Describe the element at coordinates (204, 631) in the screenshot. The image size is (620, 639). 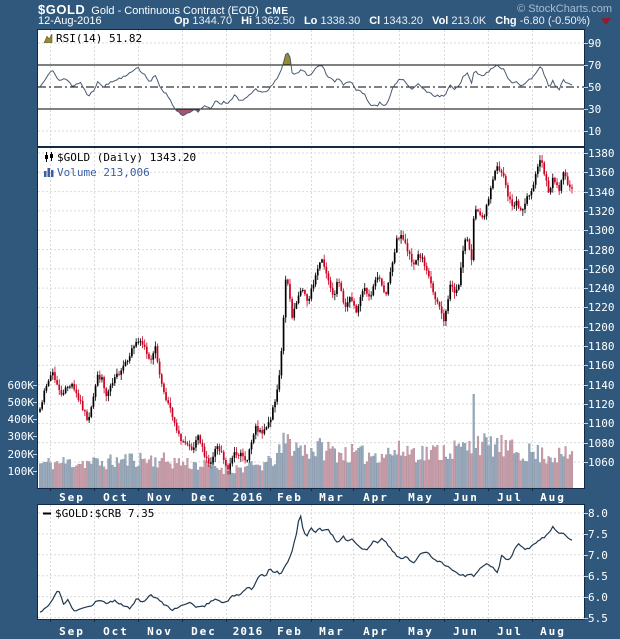
I see `month-label-dec: Dec` at that location.